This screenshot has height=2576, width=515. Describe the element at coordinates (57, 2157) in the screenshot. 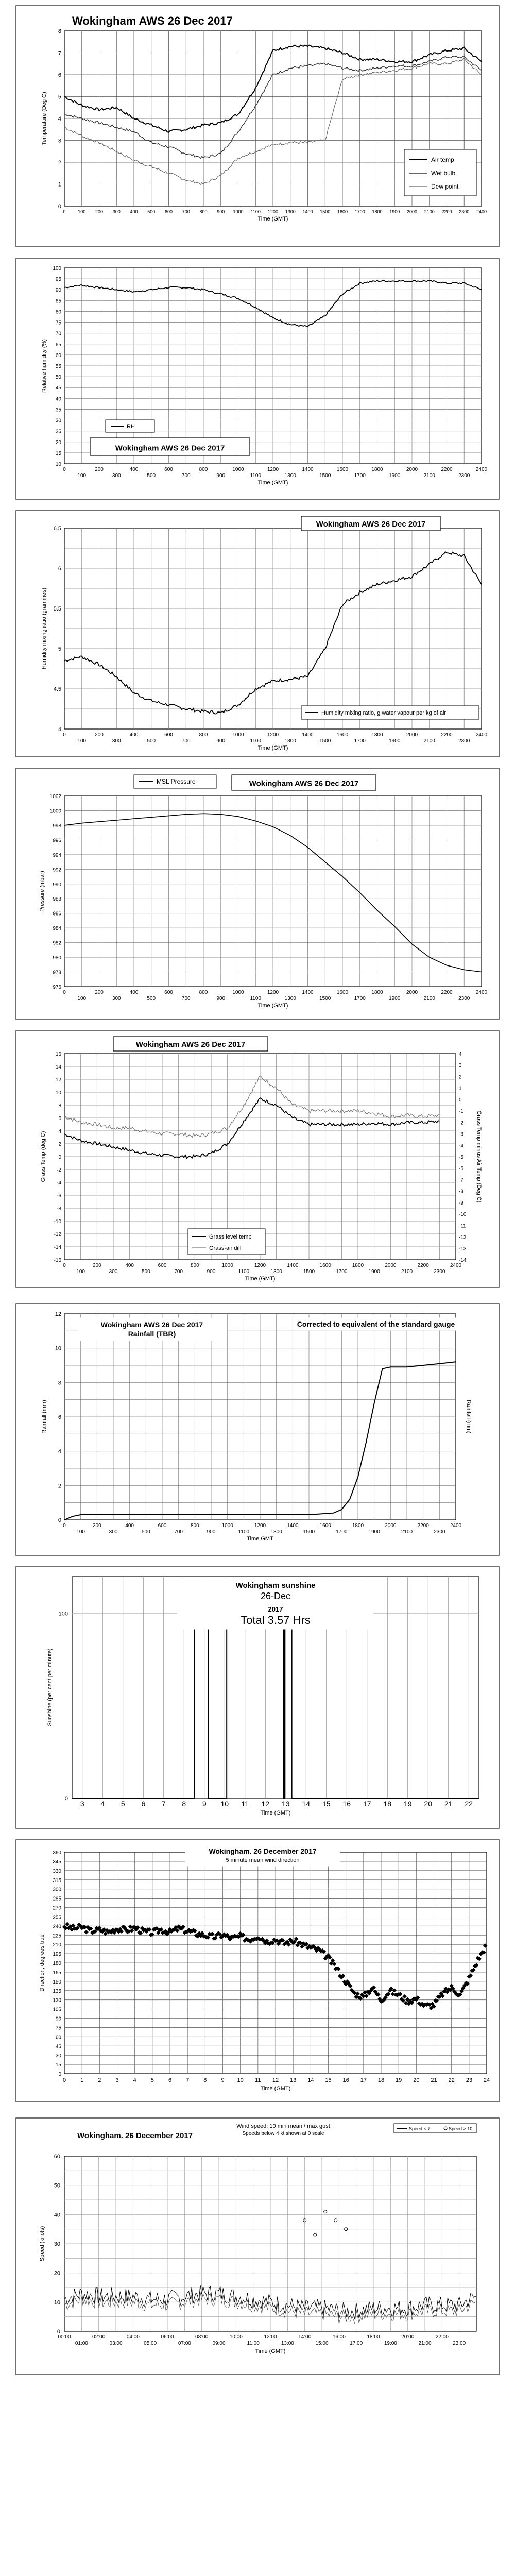

I see `y-tick-label: 60` at that location.